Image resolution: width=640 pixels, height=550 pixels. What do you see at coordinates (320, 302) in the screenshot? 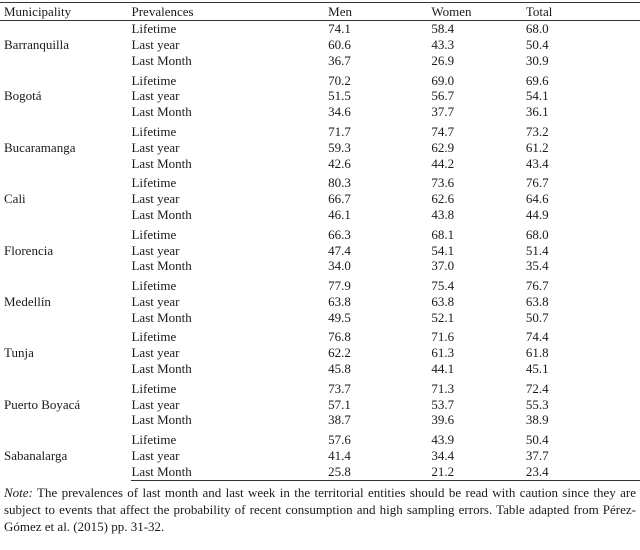
I see `table-row: Last year 63.8 63.8 63.8` at bounding box center [320, 302].